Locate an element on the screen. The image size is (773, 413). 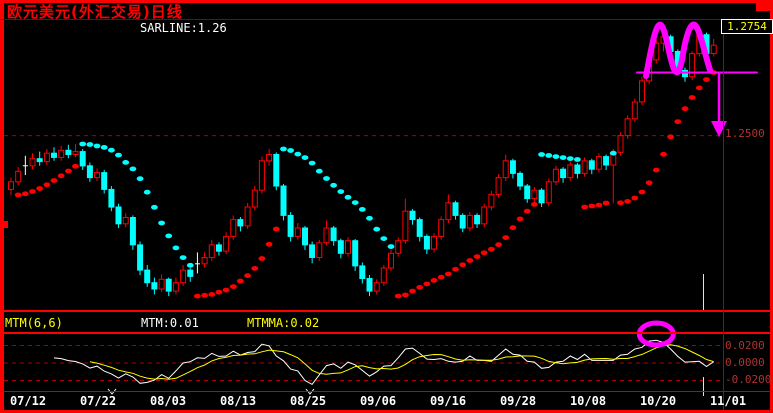
mtm-header-divider is located at coordinates (386, 333).